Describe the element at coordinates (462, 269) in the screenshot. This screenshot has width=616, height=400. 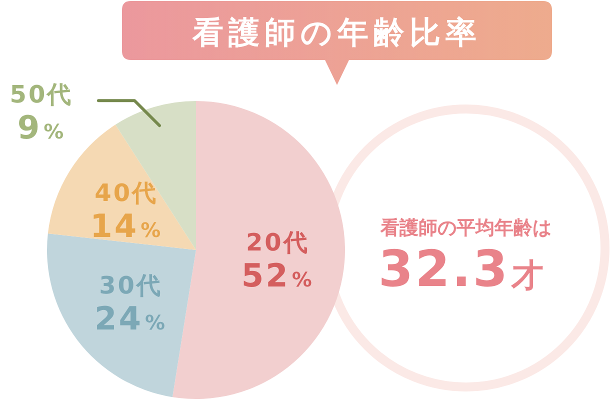
I see `annotation: 32.3才` at that location.